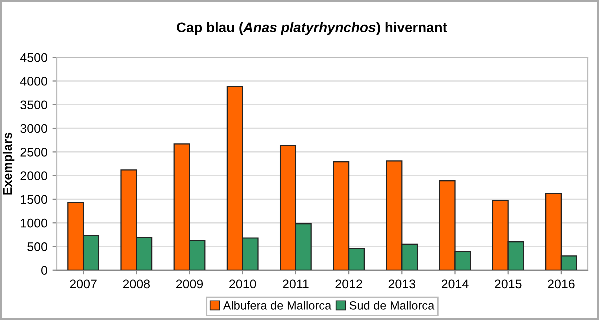  Describe the element at coordinates (34, 152) in the screenshot. I see `y-tick-label: 2500` at that location.